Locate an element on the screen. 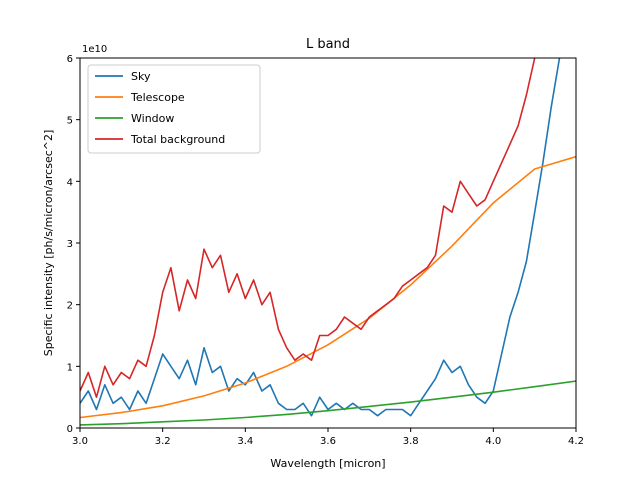  legend-label-0: Sky is located at coordinates (141, 76).